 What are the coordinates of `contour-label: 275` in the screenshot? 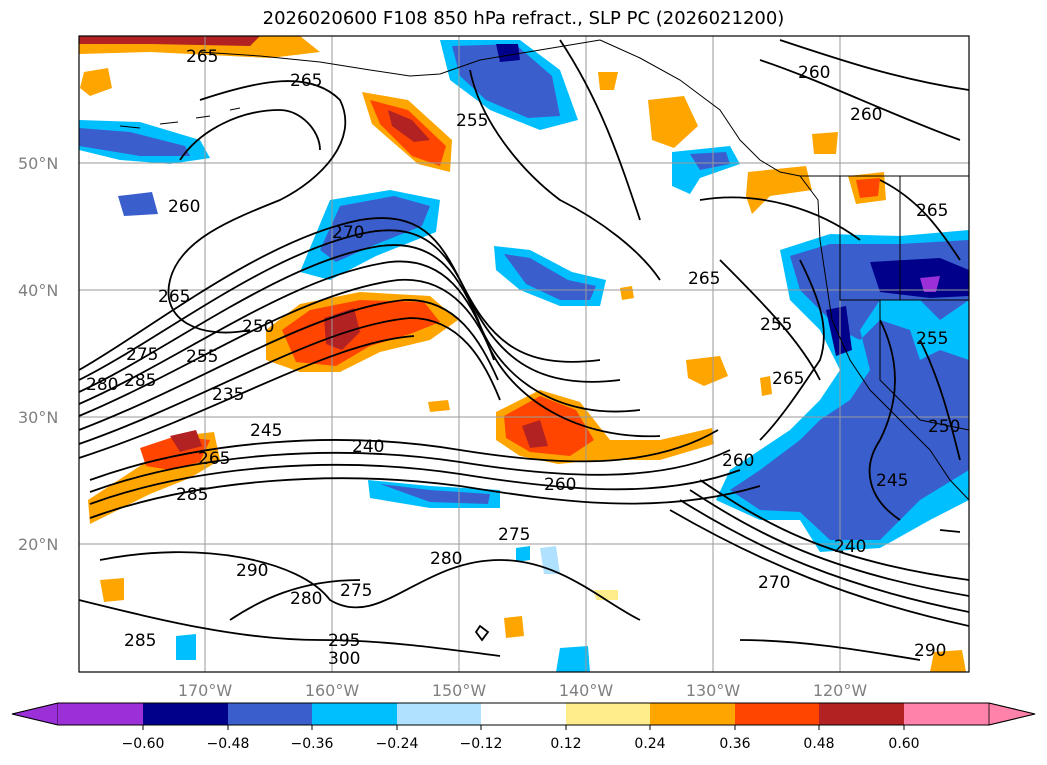 It's located at (514, 535).